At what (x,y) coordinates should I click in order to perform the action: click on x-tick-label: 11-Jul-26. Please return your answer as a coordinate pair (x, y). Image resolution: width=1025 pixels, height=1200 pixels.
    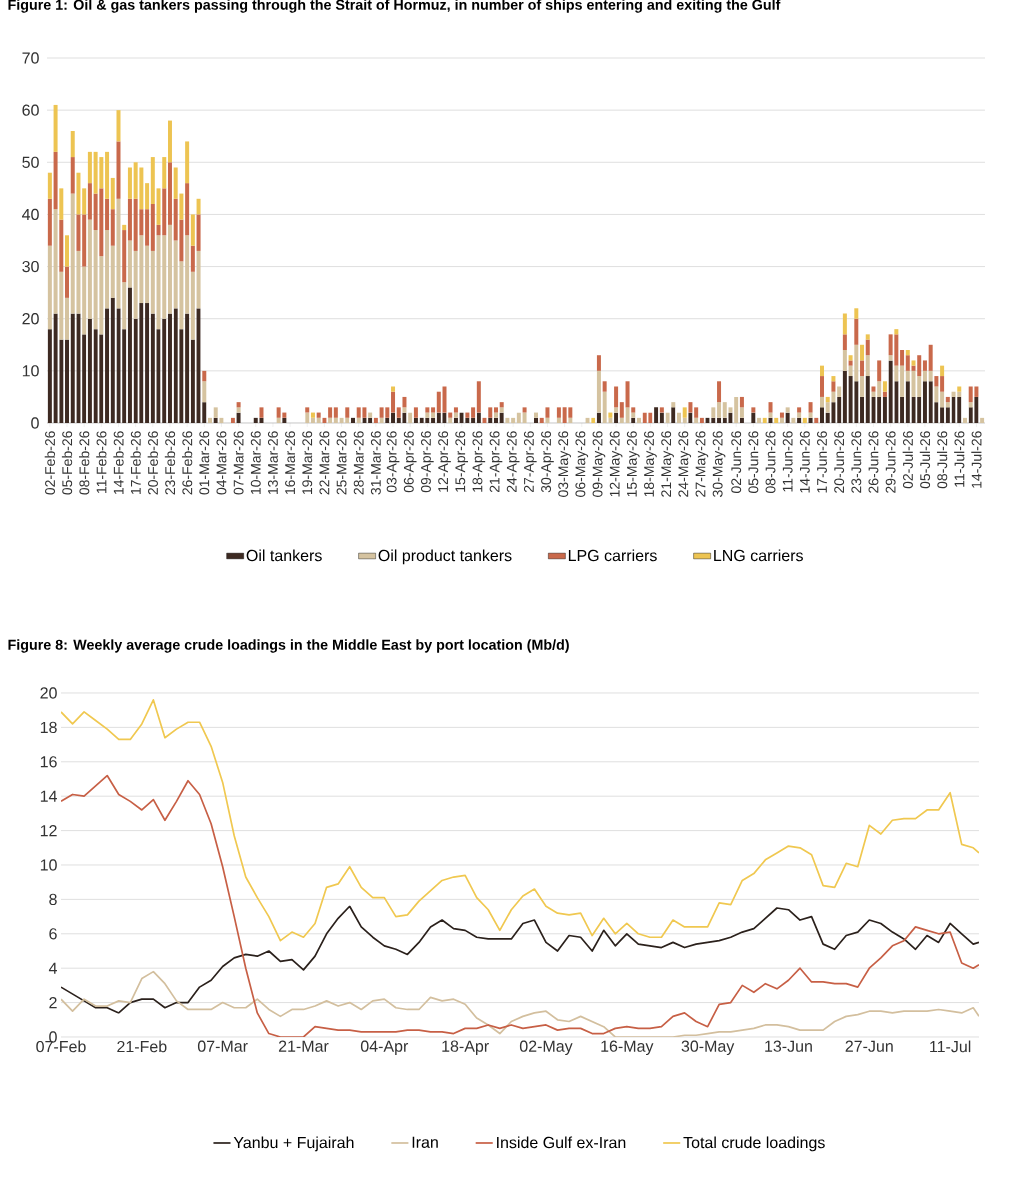
    Looking at the image, I should click on (959, 459).